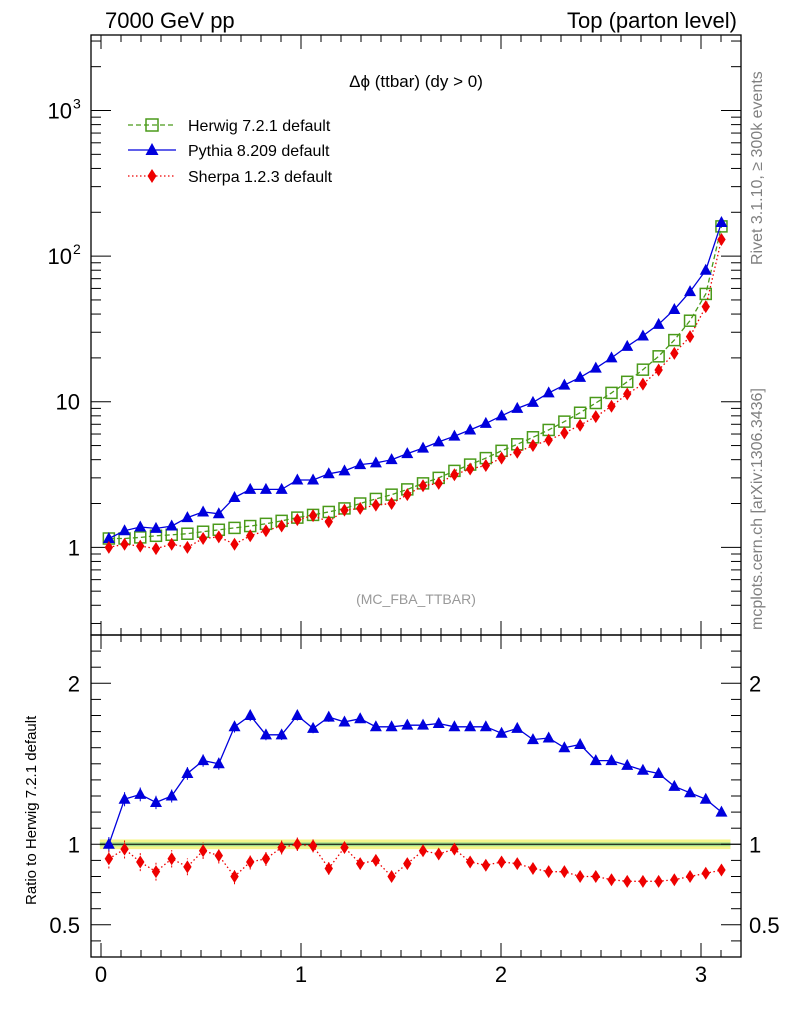 This screenshot has width=786, height=1024. Describe the element at coordinates (74, 683) in the screenshot. I see `ratio-ytick-label: 2` at that location.